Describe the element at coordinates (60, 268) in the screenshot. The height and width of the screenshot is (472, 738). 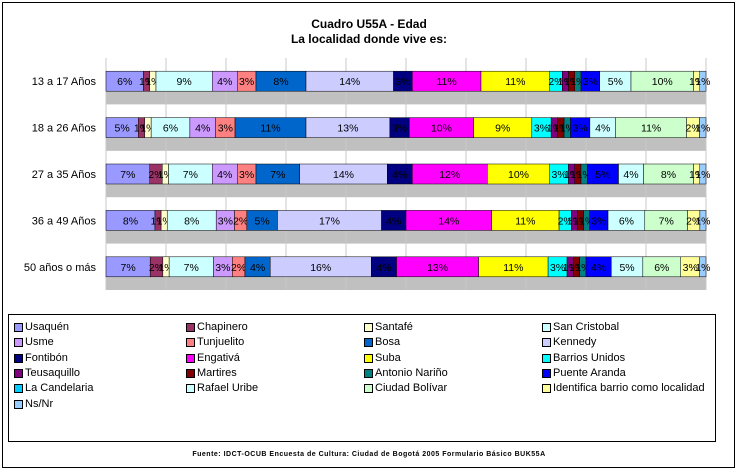
I see `category-label: 50 años o más` at that location.